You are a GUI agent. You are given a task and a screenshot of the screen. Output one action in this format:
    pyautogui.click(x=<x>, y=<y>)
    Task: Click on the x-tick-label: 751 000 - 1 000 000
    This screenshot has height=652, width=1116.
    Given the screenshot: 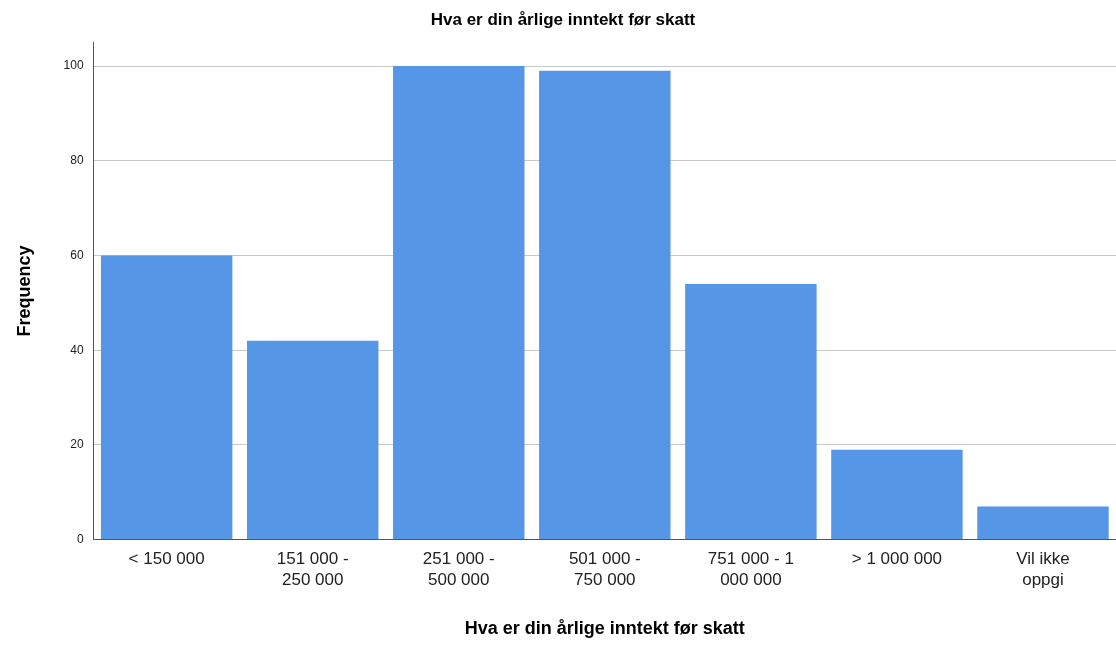 What is the action you would take?
    pyautogui.click(x=750, y=569)
    